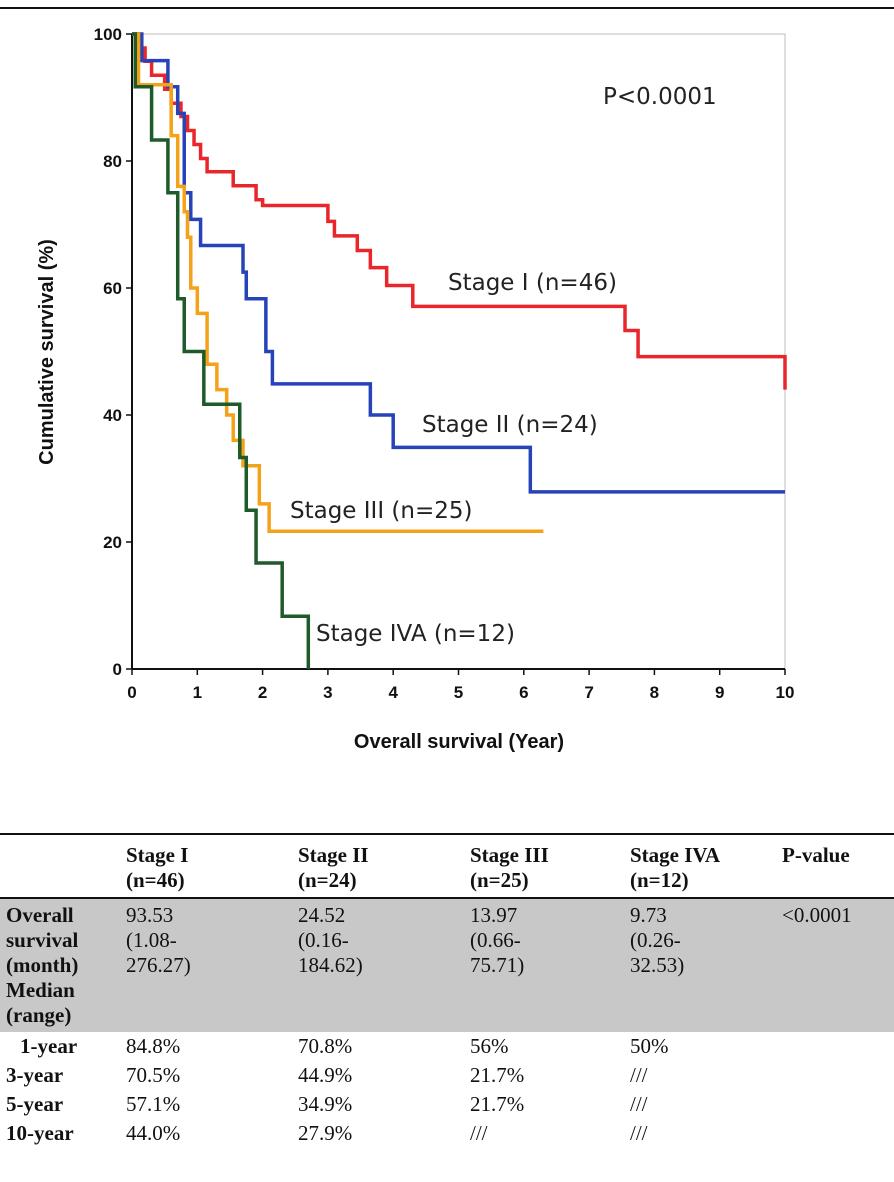  I want to click on rate-row-label: 10-year, so click(40, 1133).